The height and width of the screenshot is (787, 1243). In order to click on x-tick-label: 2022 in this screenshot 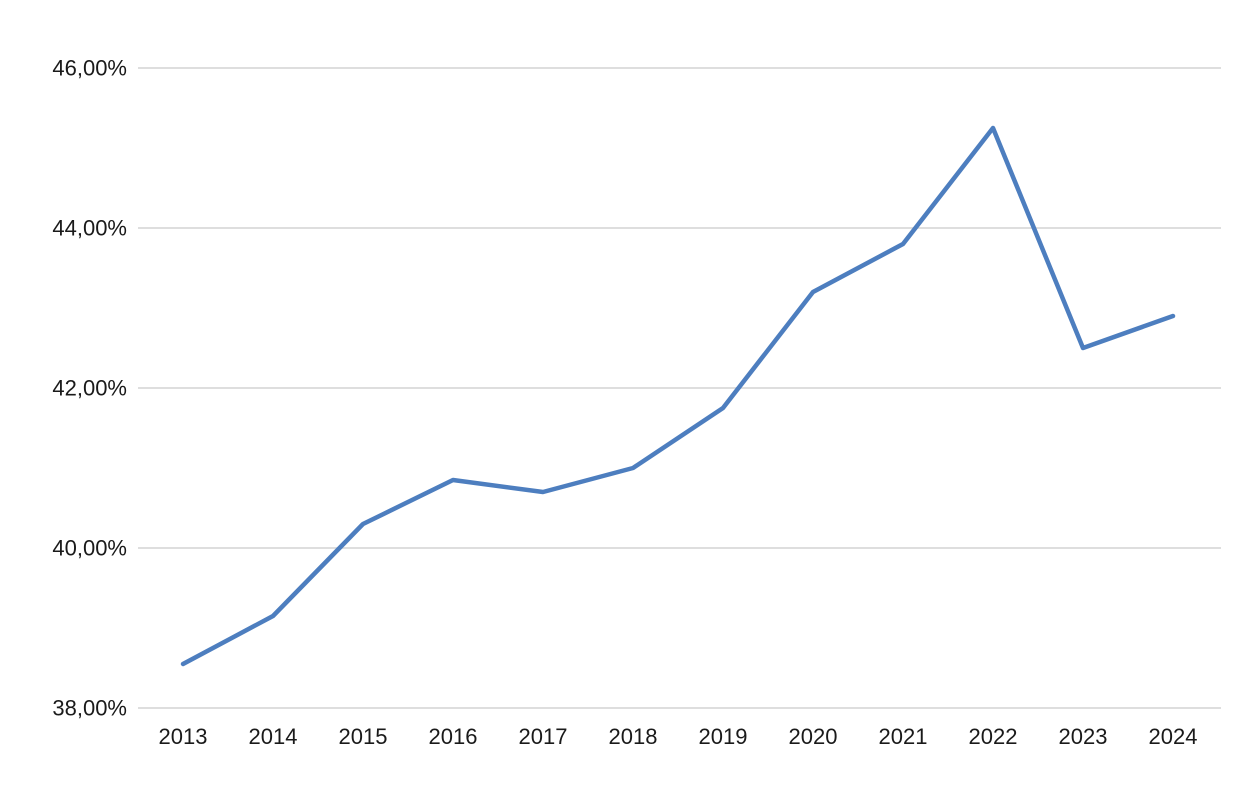, I will do `click(993, 736)`.